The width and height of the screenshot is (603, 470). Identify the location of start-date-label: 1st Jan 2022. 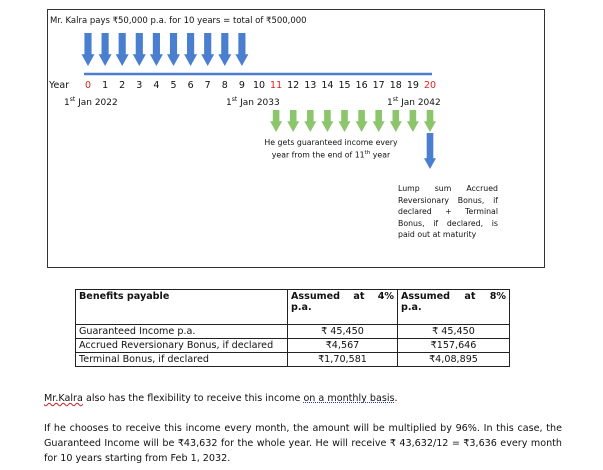
(91, 102).